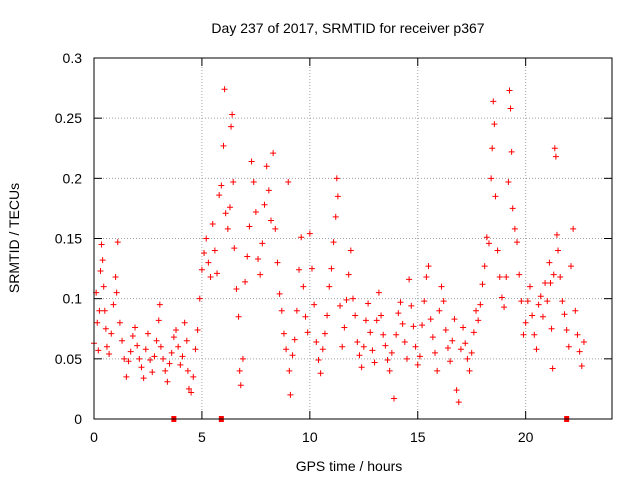 The width and height of the screenshot is (640, 480). I want to click on x-axis-label: GPS time / hours, so click(349, 466).